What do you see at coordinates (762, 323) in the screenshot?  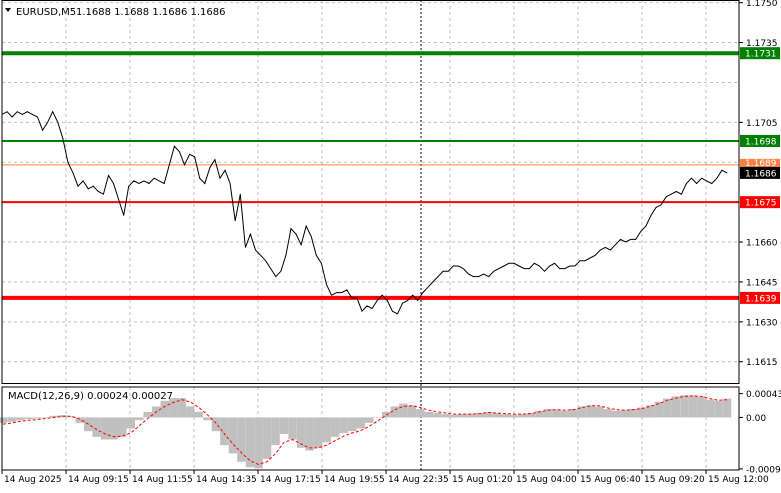 I see `price-tick-label: 1.1630` at bounding box center [762, 323].